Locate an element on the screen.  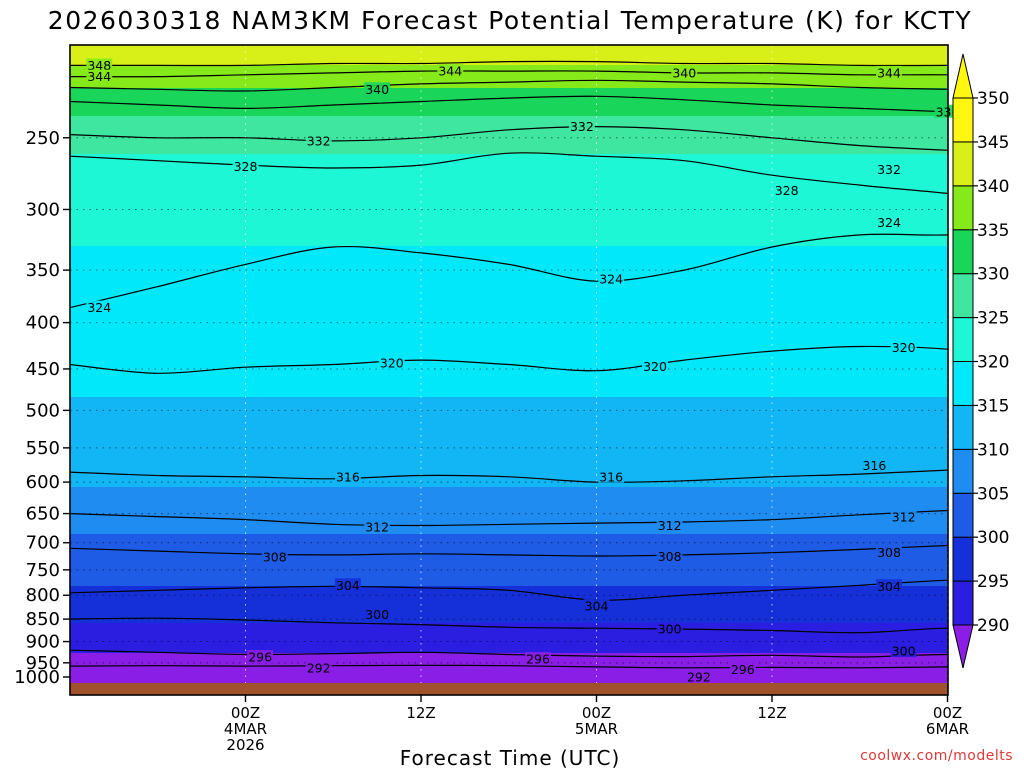
colorbar-label: 315 is located at coordinates (993, 406).